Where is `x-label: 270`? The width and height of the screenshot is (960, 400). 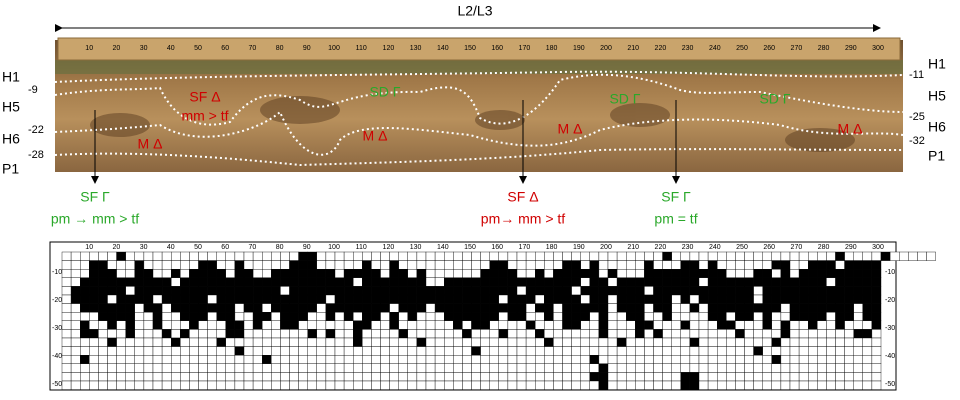 x-label: 270 is located at coordinates (797, 247).